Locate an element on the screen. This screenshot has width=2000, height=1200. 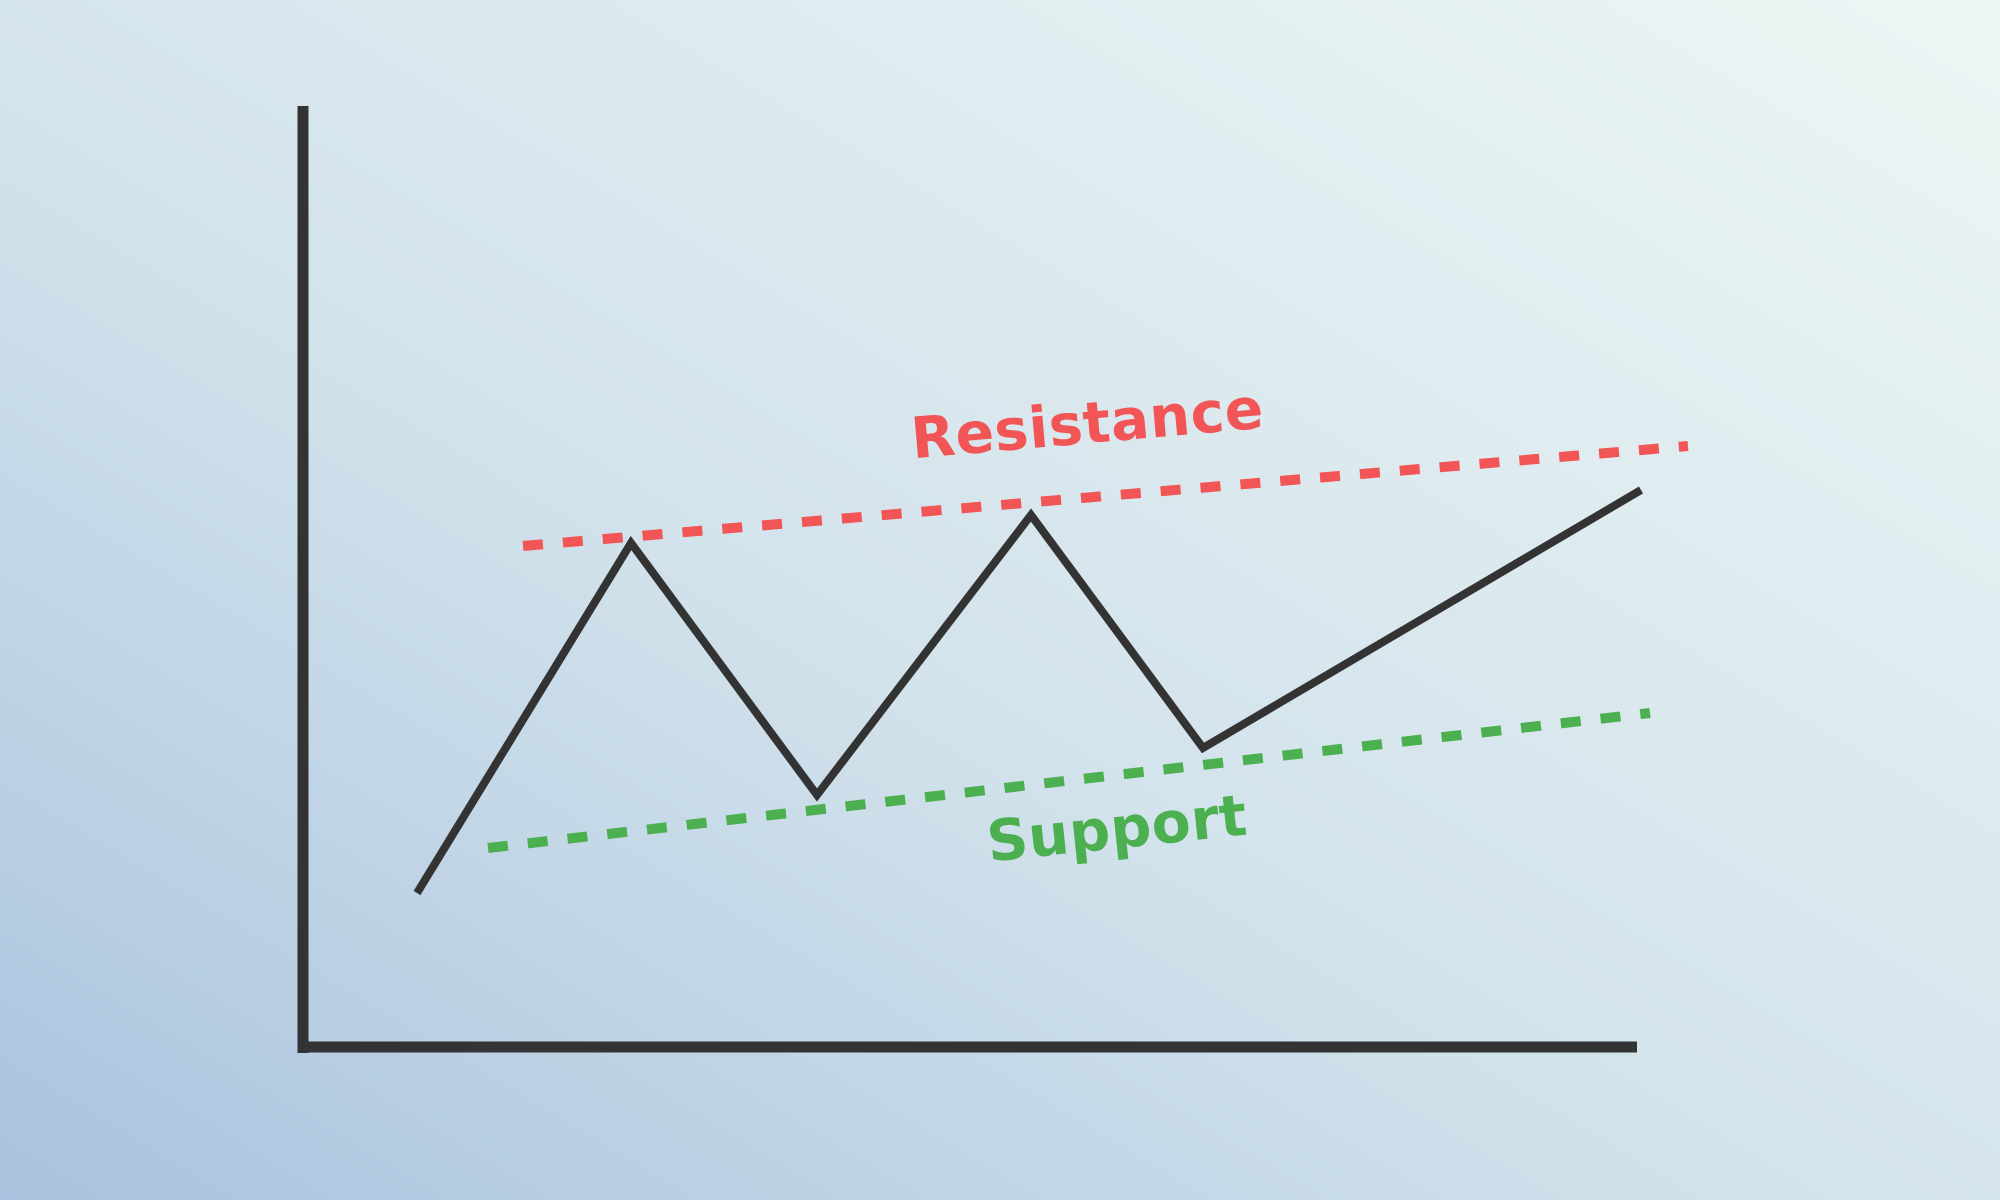
support-line is located at coordinates (1069, 780).